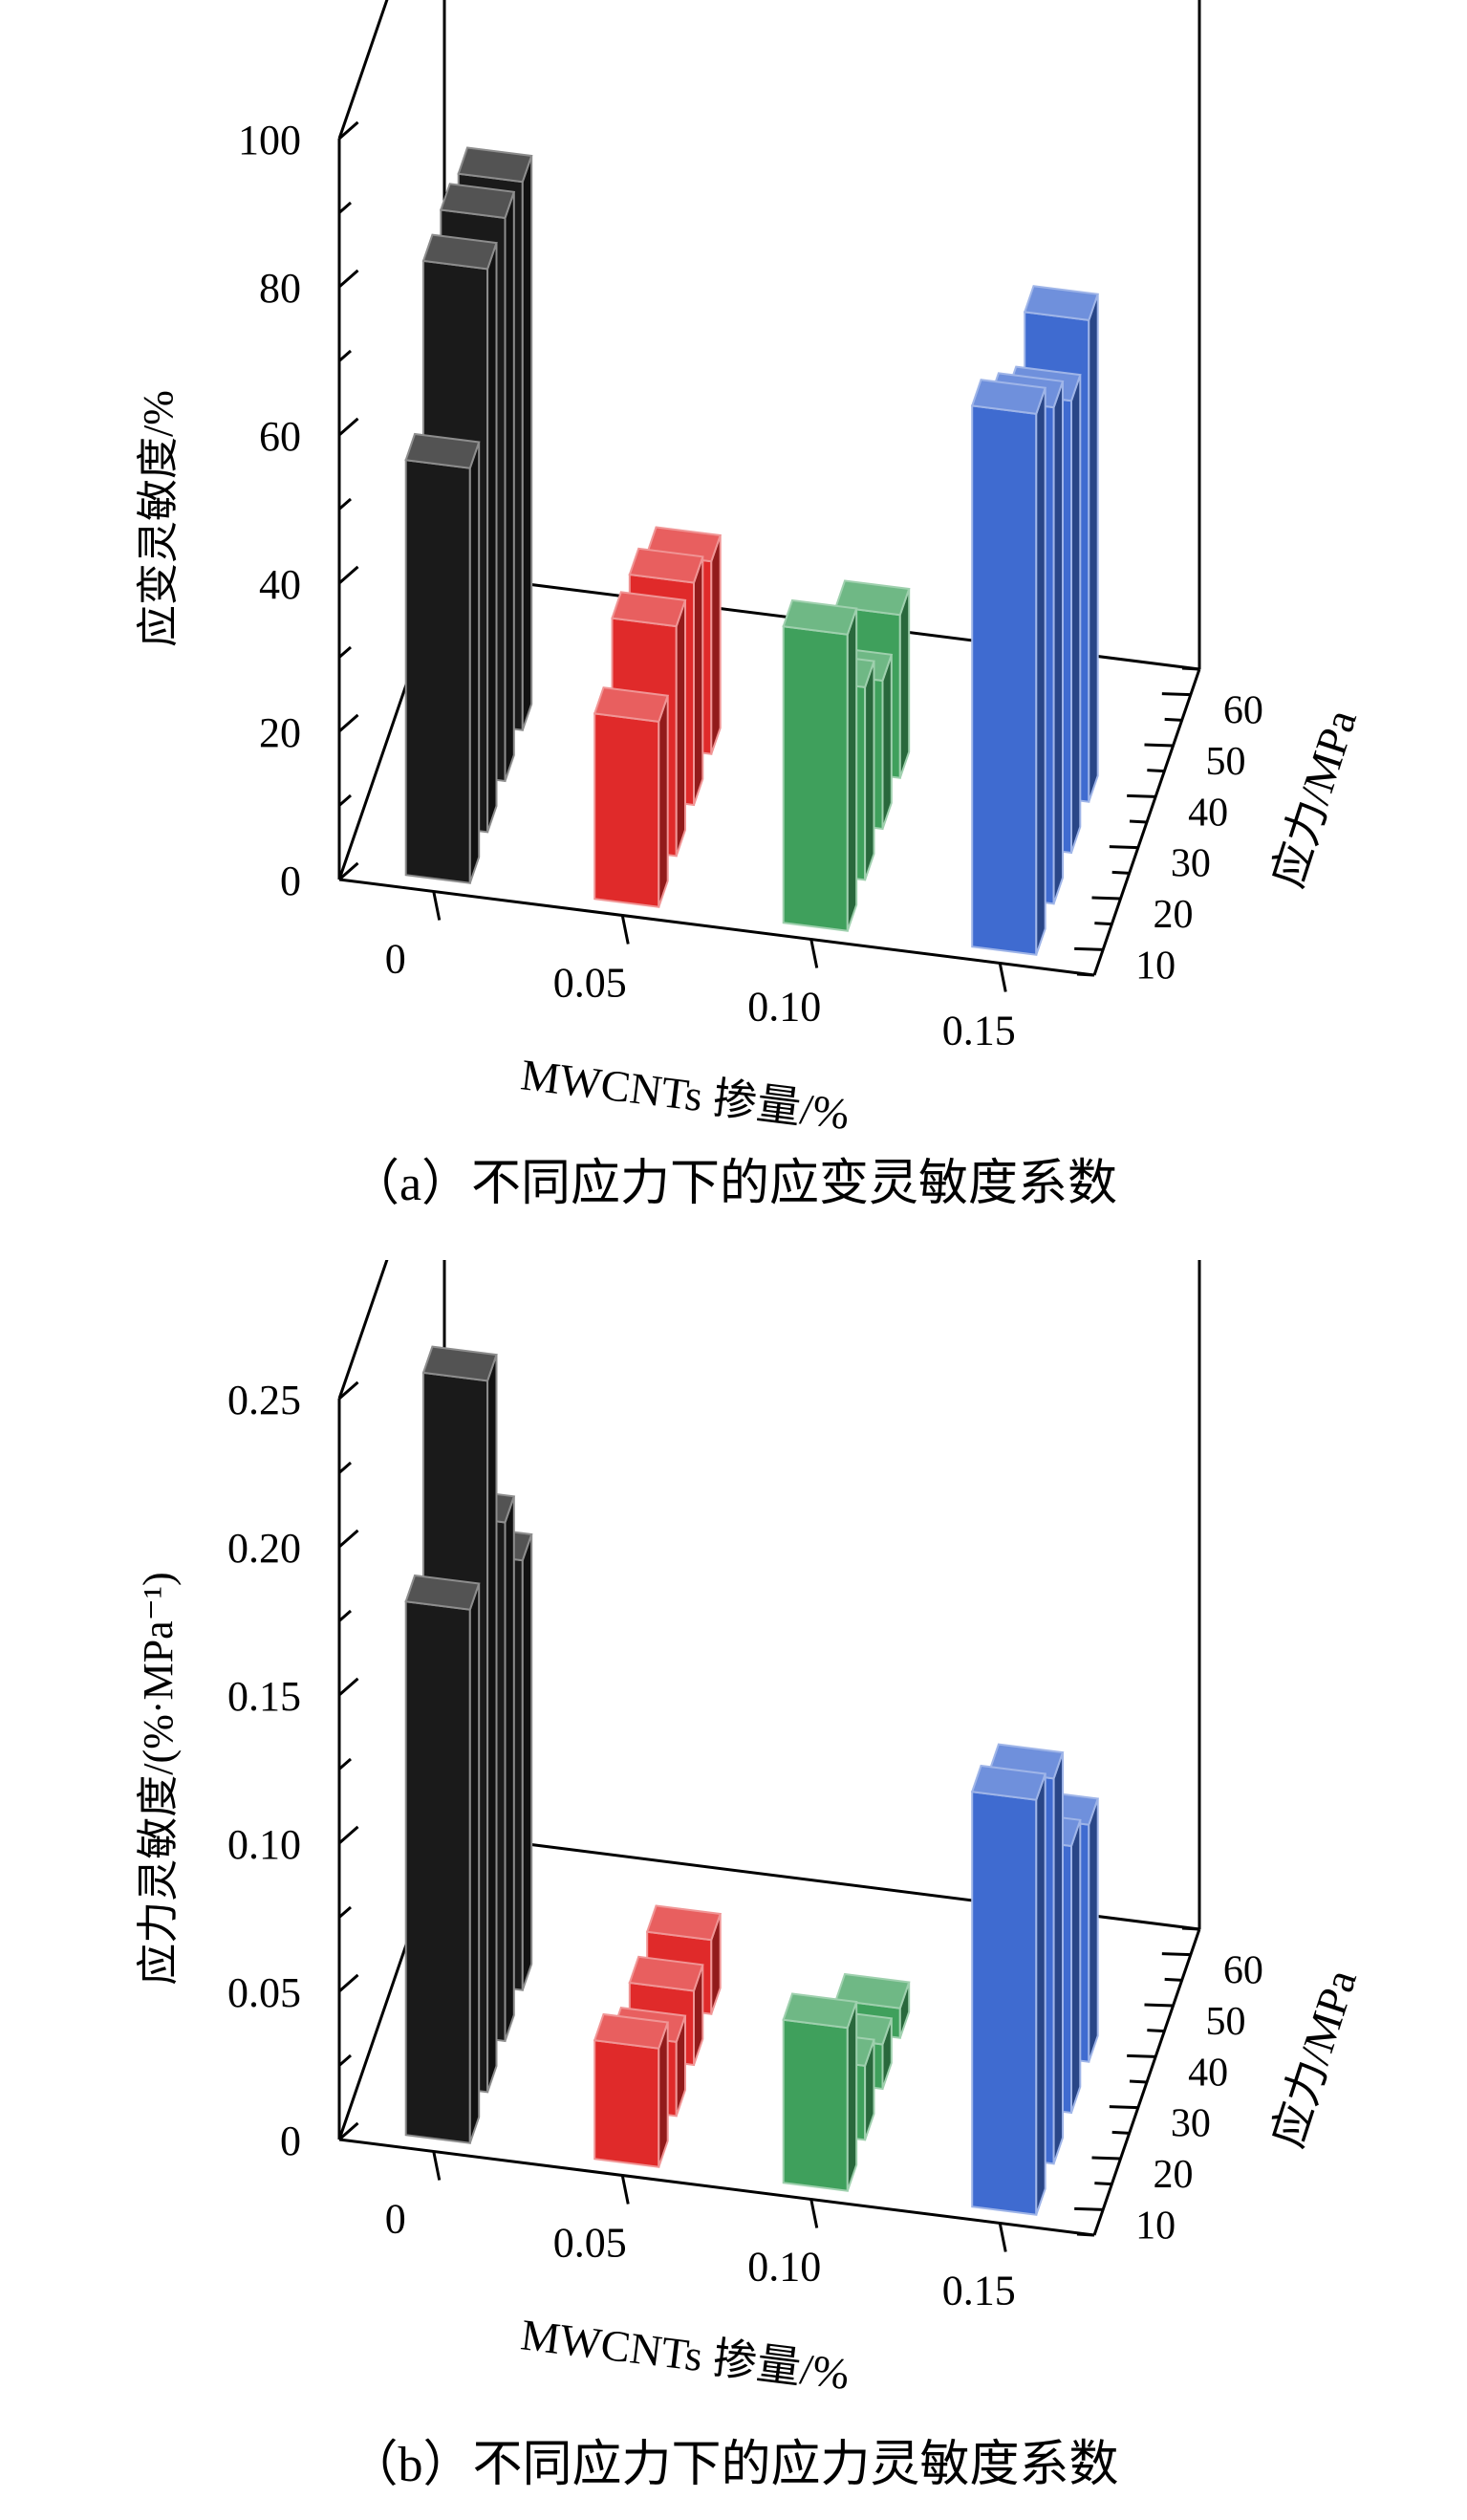 The image size is (1467, 2520). What do you see at coordinates (280, 437) in the screenshot?
I see `z-tick-label: 60` at bounding box center [280, 437].